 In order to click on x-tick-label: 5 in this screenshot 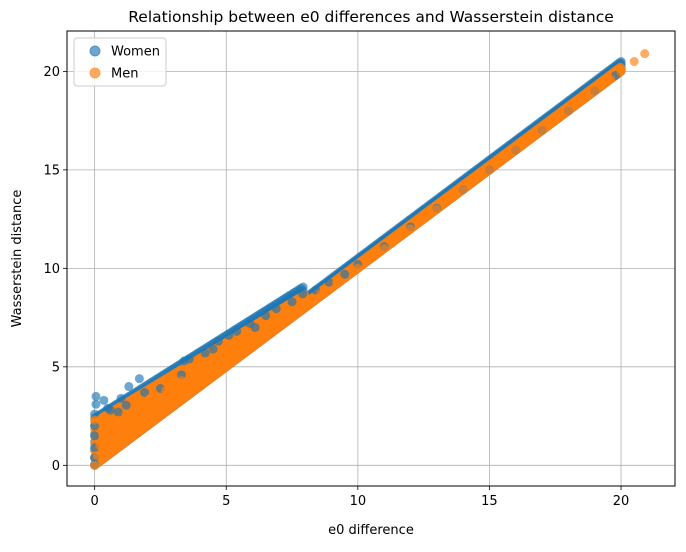, I will do `click(226, 501)`.